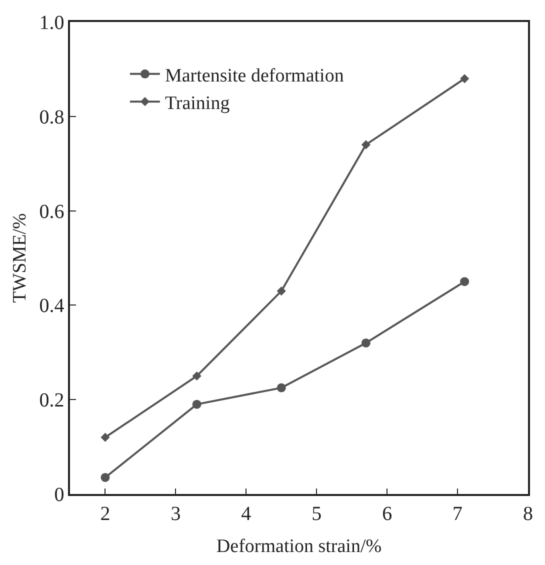 The image size is (545, 565). I want to click on y-tick-label: 0.4, so click(51, 306).